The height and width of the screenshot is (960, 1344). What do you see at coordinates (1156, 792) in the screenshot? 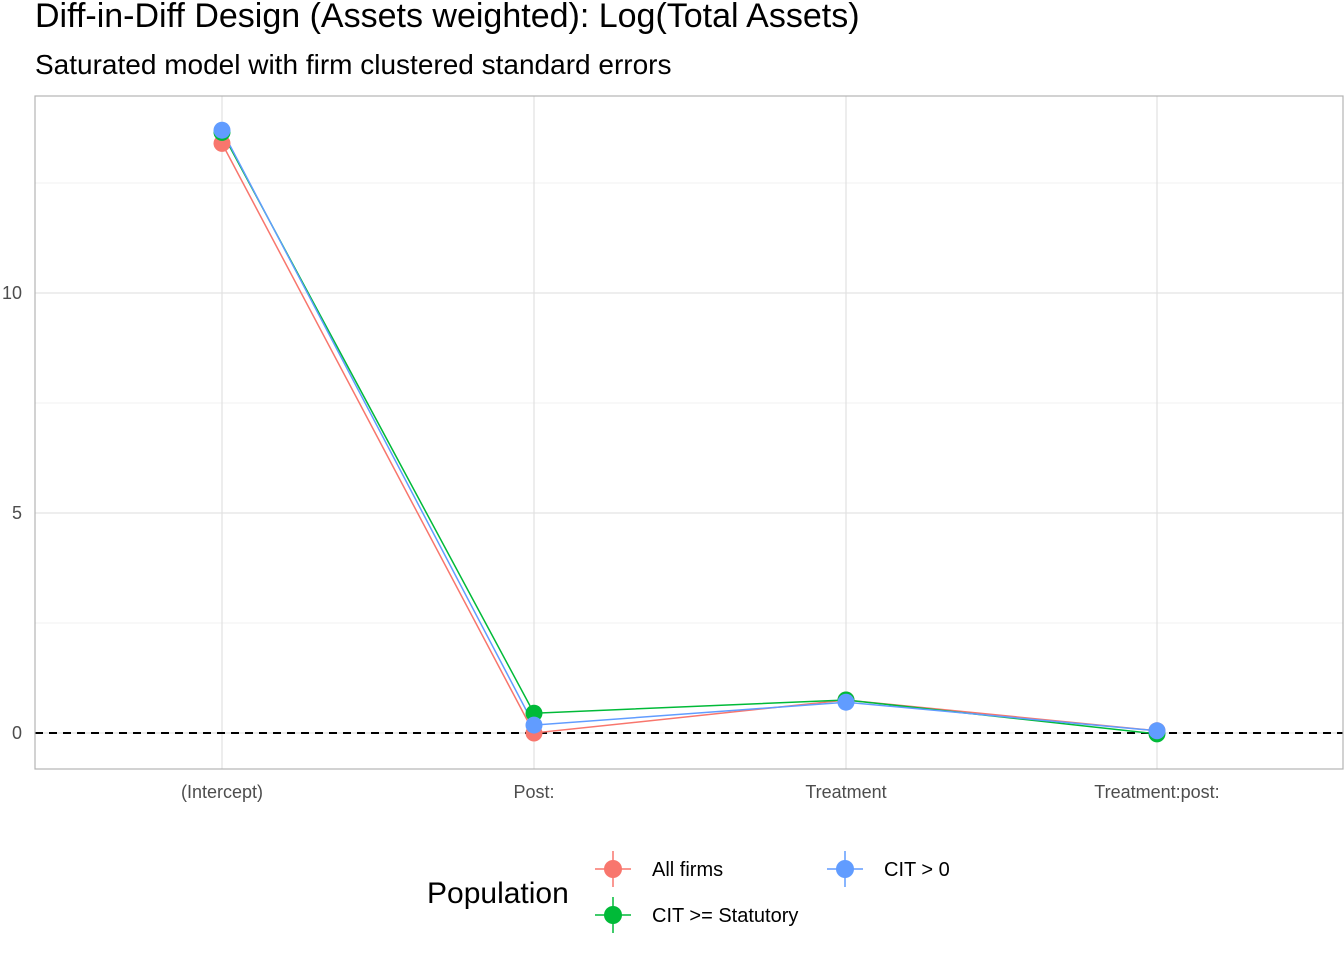
I see `x-tick-label: Treatment:post:` at bounding box center [1156, 792].